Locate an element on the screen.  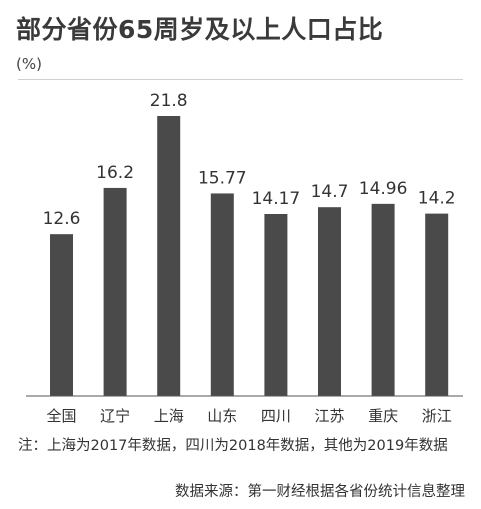
category-label: 四川 is located at coordinates (276, 416).